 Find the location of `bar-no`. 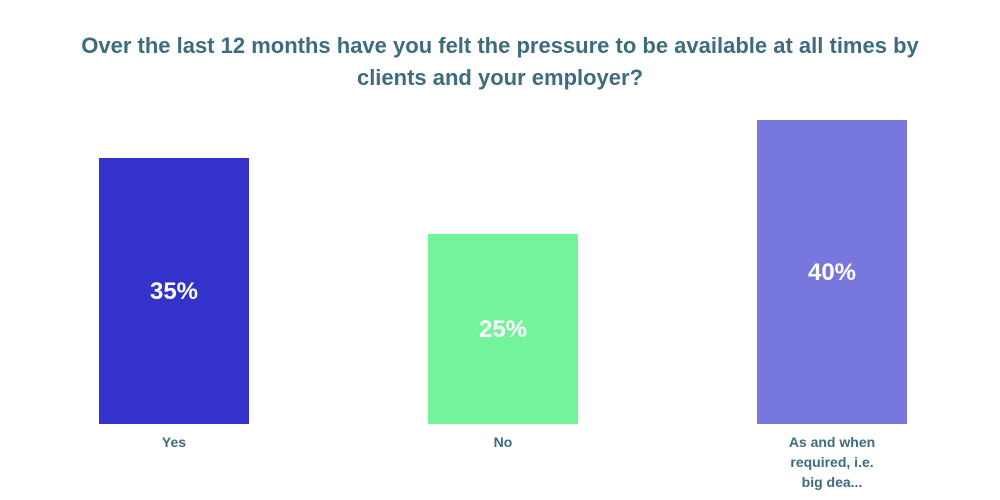

bar-no is located at coordinates (503, 329).